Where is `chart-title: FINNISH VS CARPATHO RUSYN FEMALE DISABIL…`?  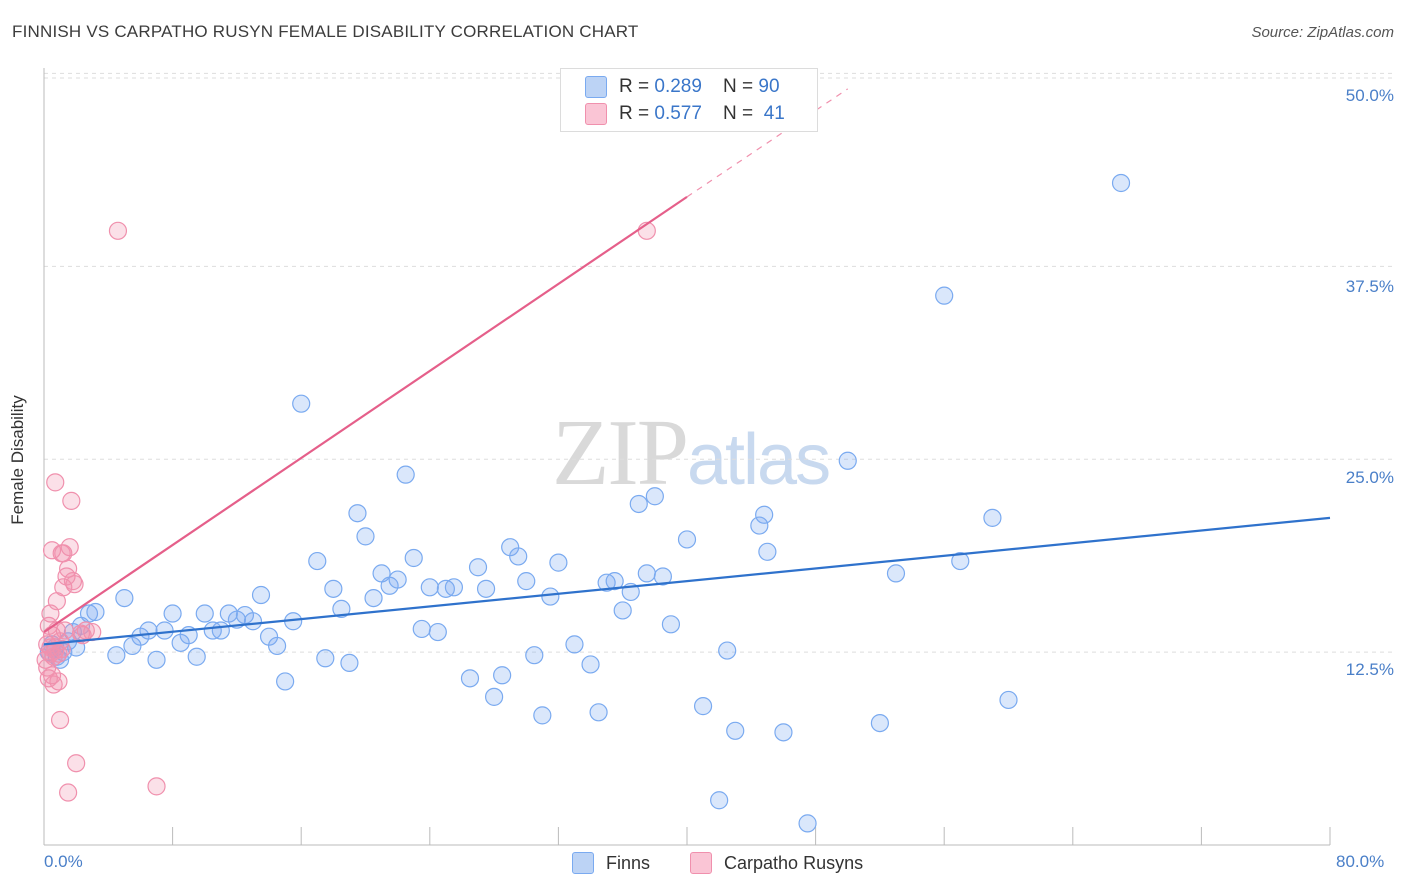
chart-title: FINNISH VS CARPATHO RUSYN FEMALE DISABIL… is located at coordinates (325, 31).